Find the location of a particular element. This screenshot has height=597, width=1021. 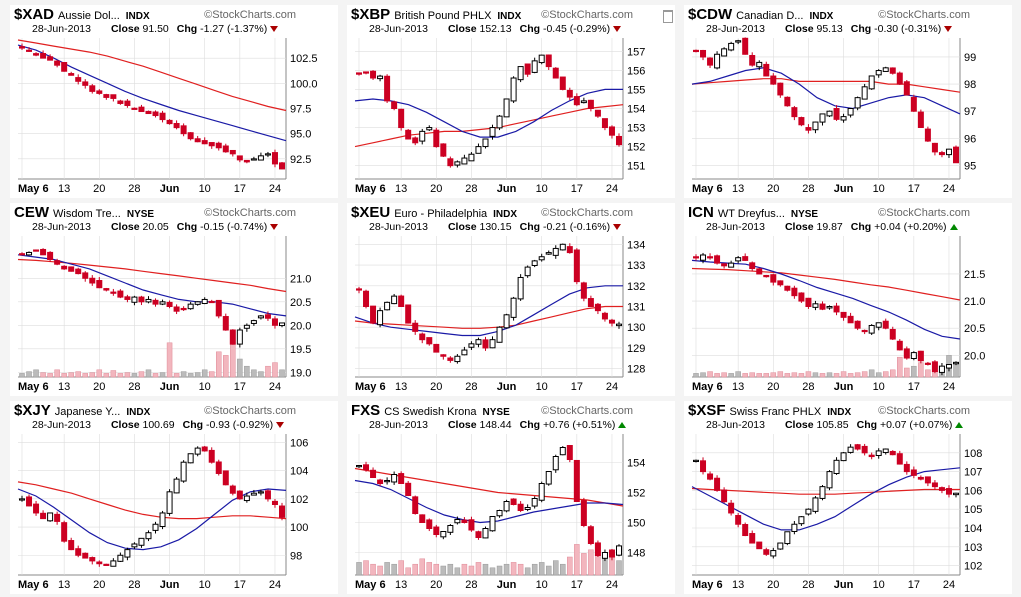

trash-icon is located at coordinates (668, 16).